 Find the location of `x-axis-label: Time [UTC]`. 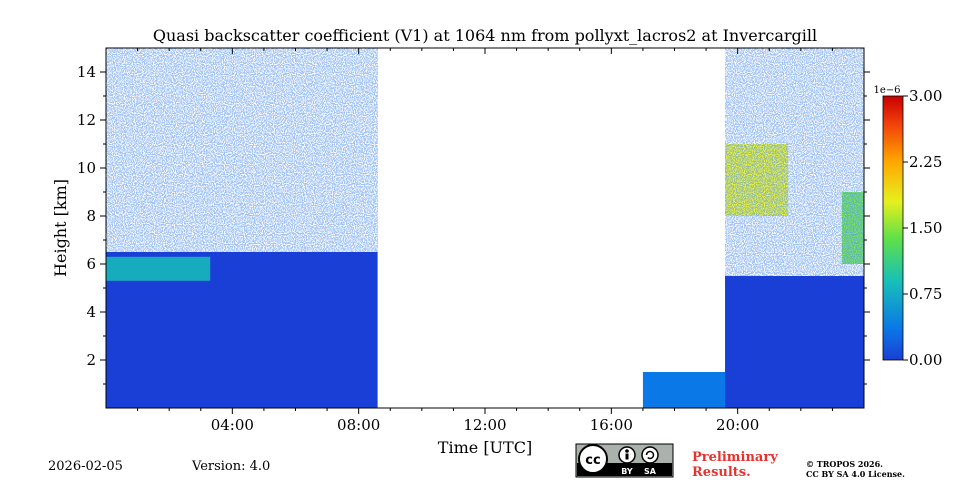

x-axis-label: Time [UTC] is located at coordinates (485, 447).